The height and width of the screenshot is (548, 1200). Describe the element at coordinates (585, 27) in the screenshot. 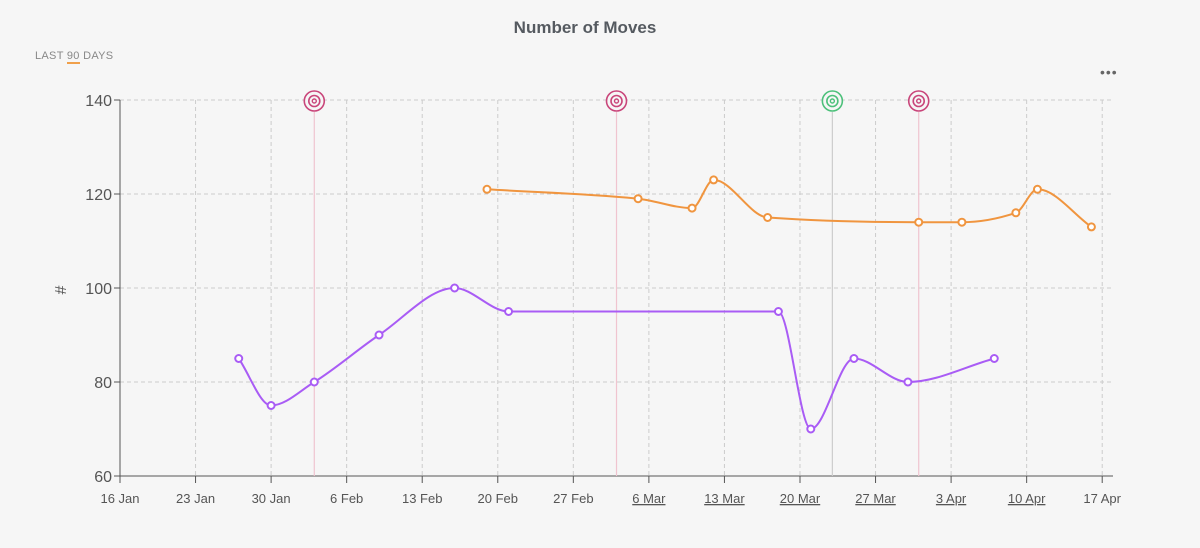

I see `chart-title: Number of Moves` at that location.